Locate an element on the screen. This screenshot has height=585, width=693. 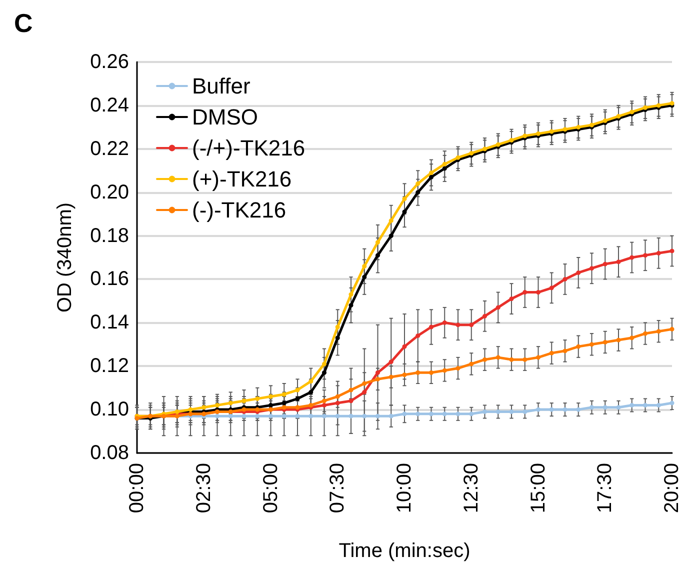
x-tick-label: 02:30 is located at coordinates (203, 488).